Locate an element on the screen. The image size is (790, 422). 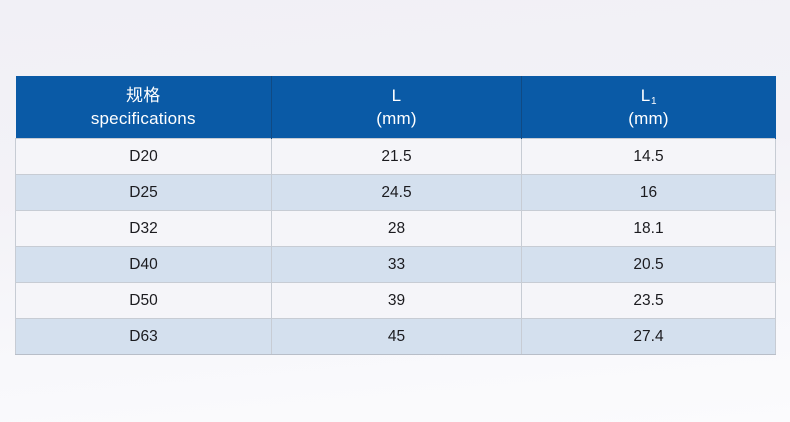
table-row-d50: D50 39 23.5 is located at coordinates (395, 300).